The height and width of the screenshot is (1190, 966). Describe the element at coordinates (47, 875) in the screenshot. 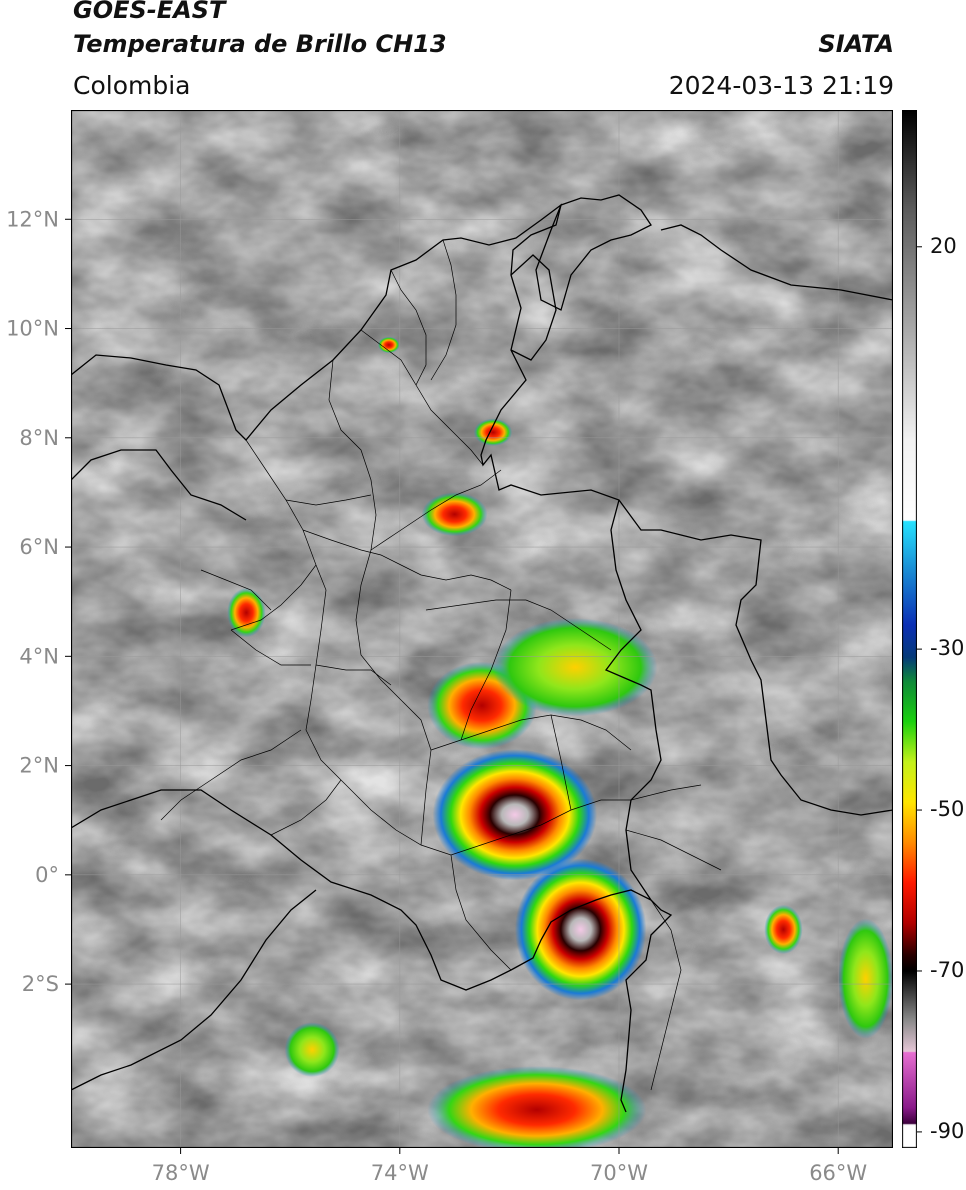

I see `lat-tick-label: 0°` at that location.